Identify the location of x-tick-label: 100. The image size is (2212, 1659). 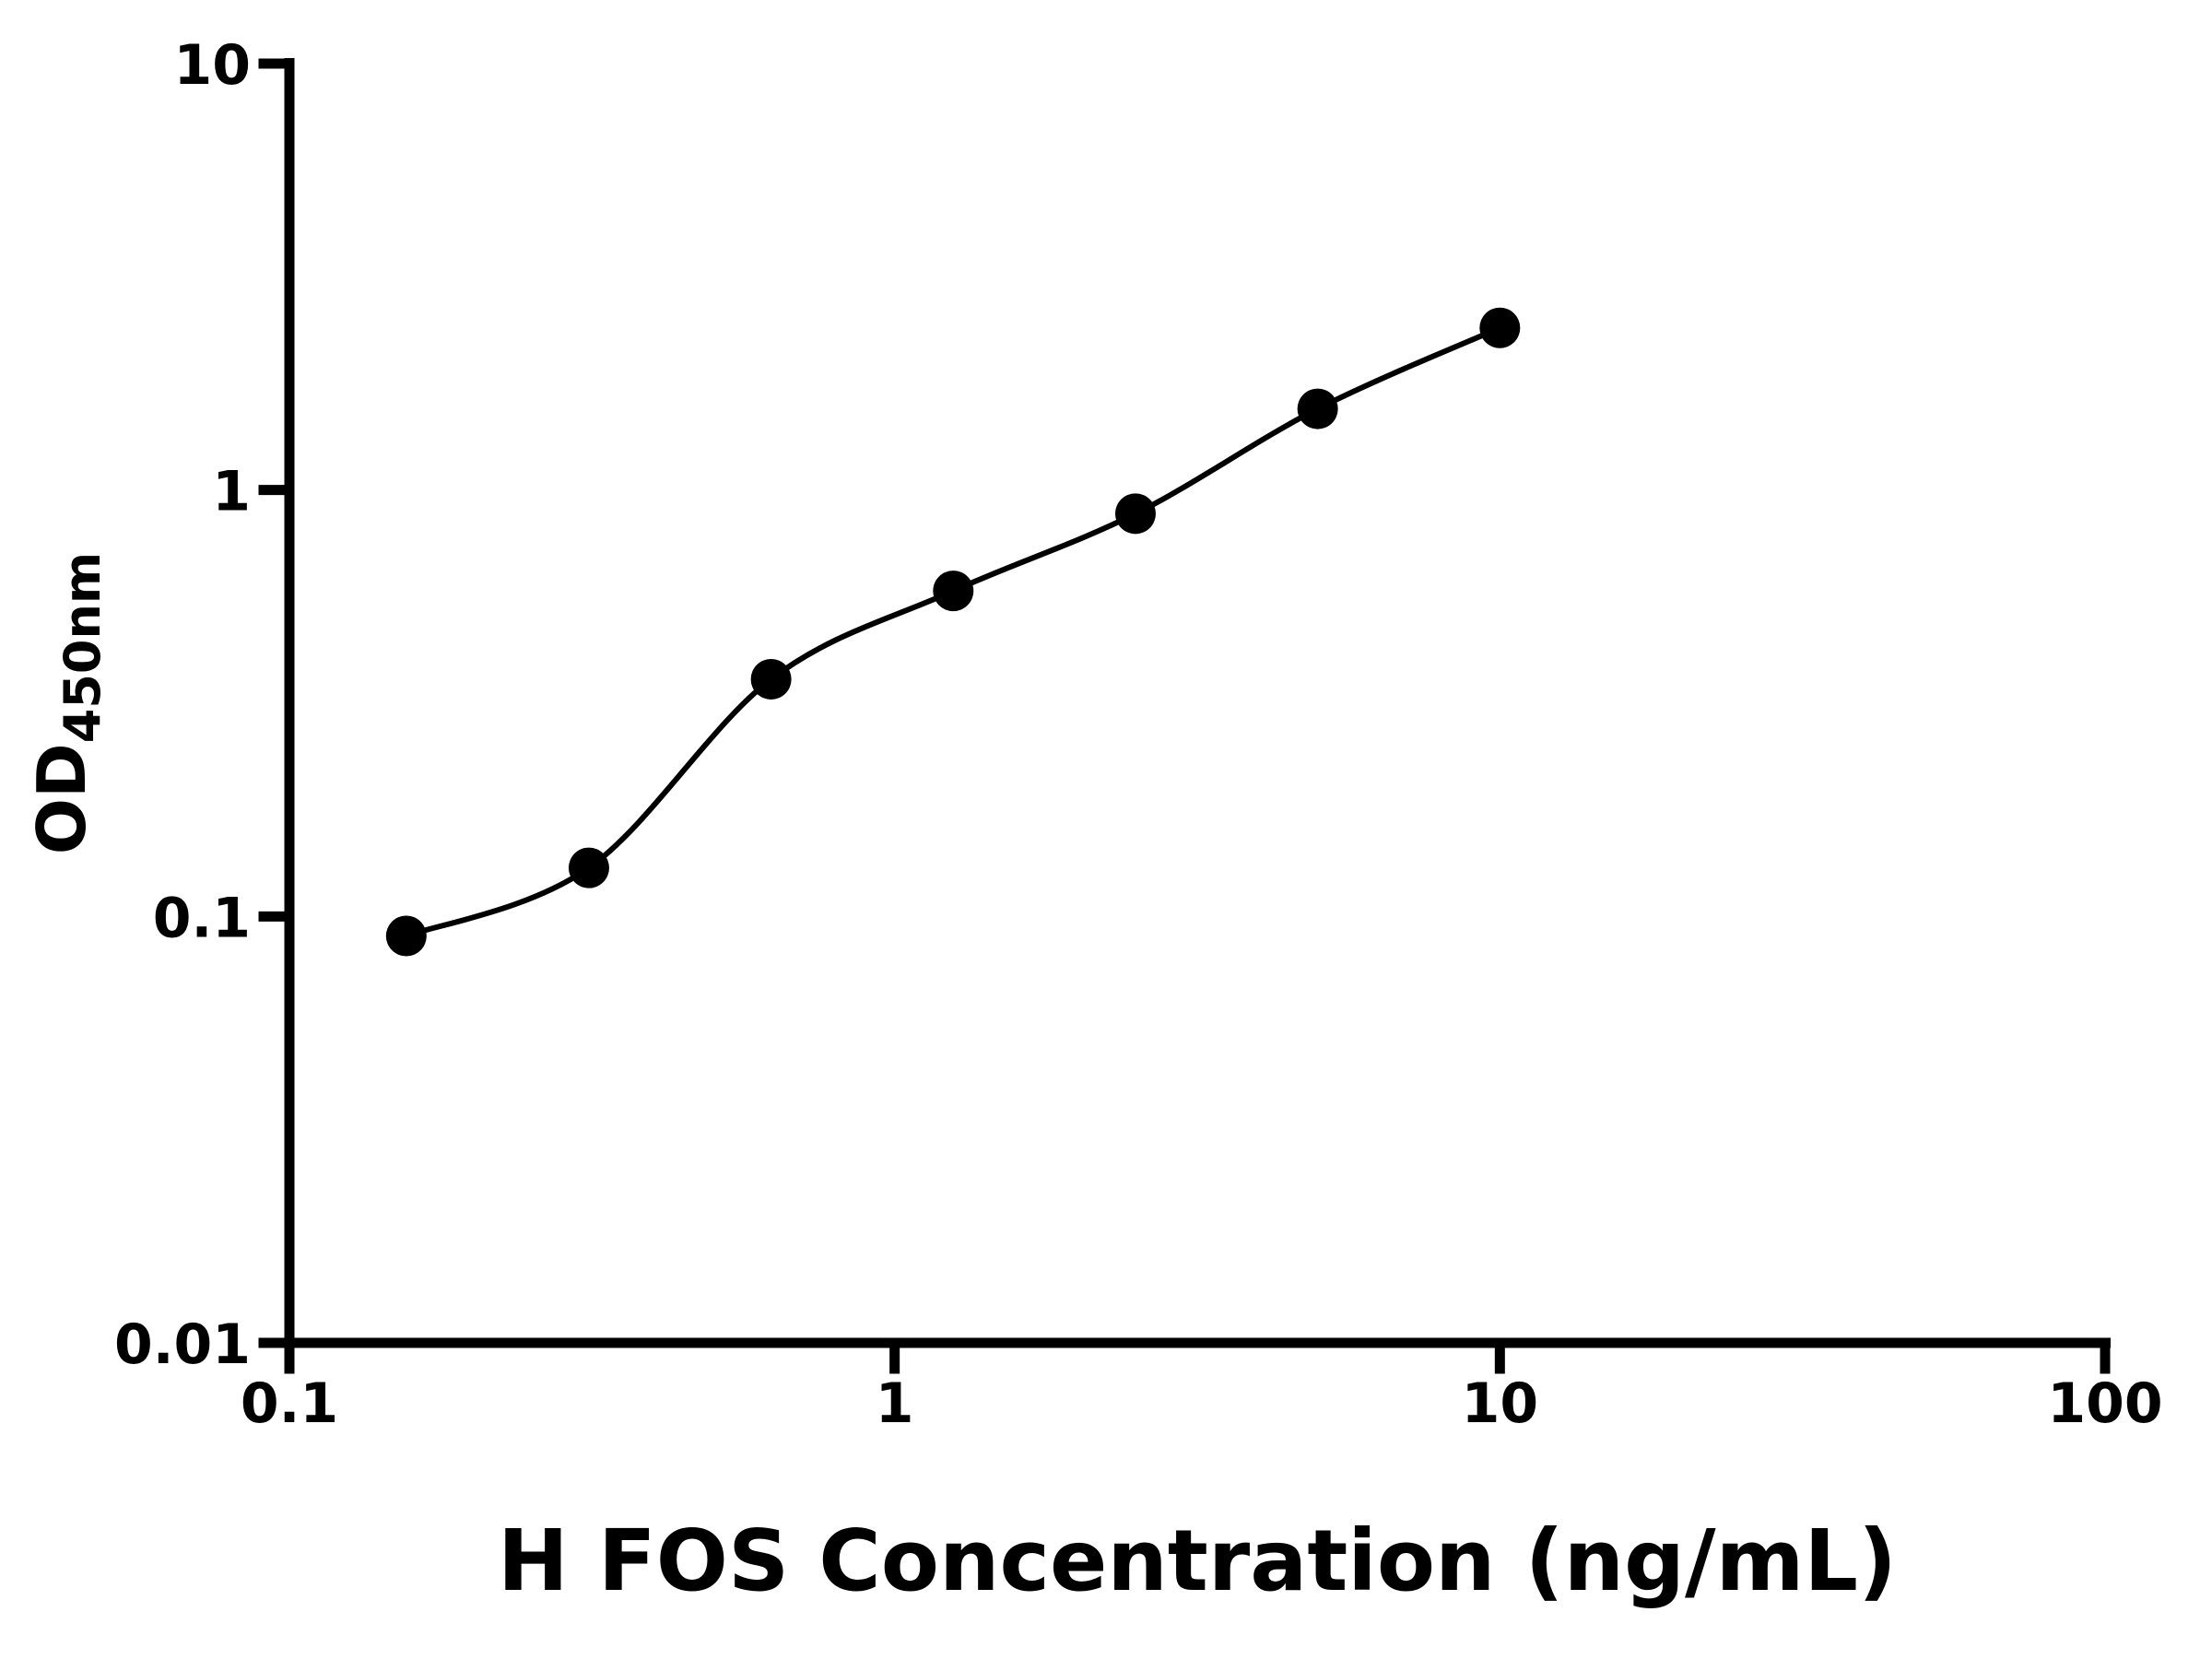
(2104, 1403).